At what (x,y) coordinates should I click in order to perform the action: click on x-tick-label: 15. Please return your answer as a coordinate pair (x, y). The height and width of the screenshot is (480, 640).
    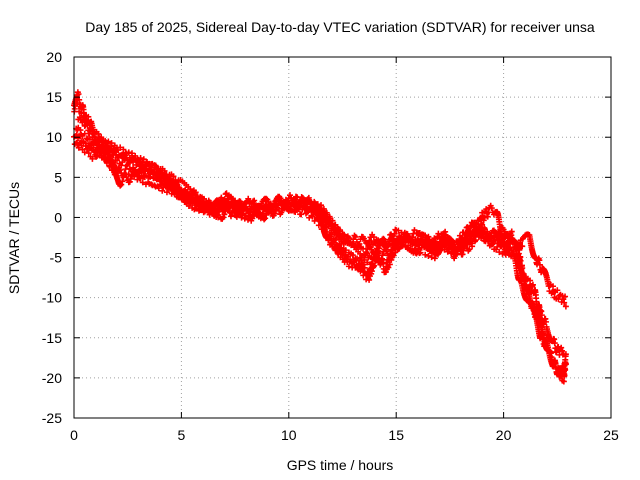
    Looking at the image, I should click on (396, 435).